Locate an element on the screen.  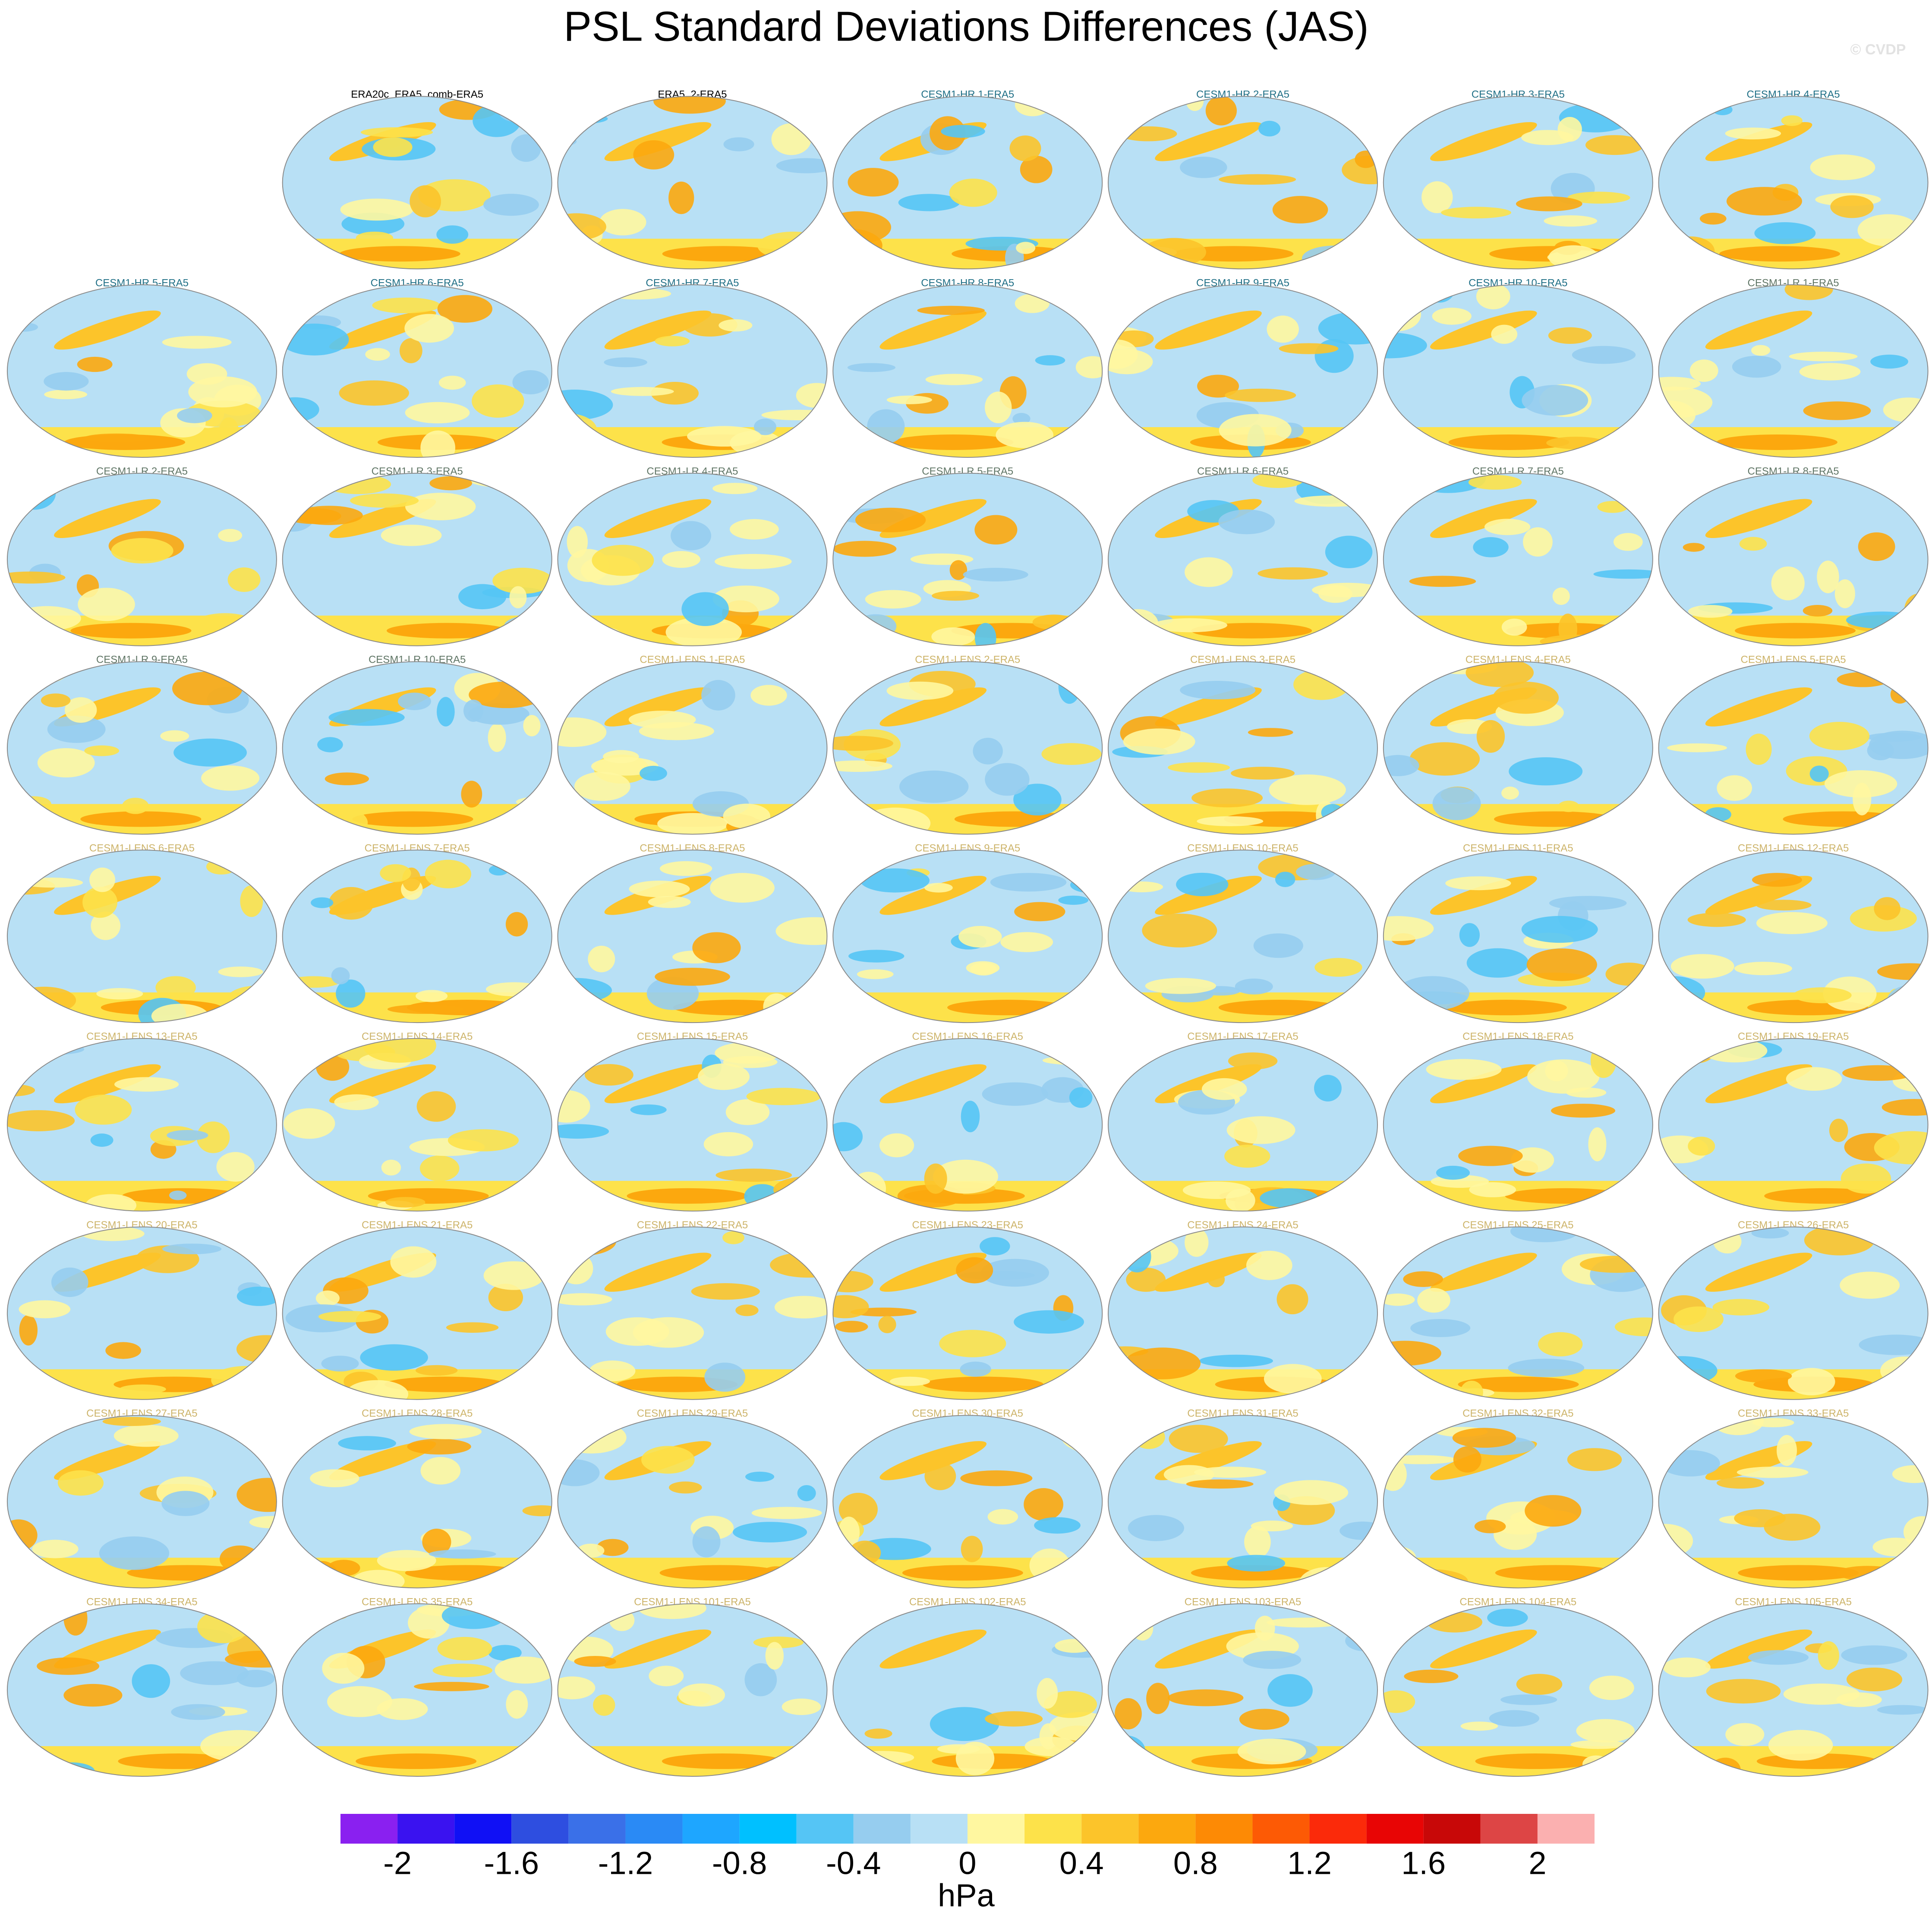
colorbar-box is located at coordinates (1395, 1829).